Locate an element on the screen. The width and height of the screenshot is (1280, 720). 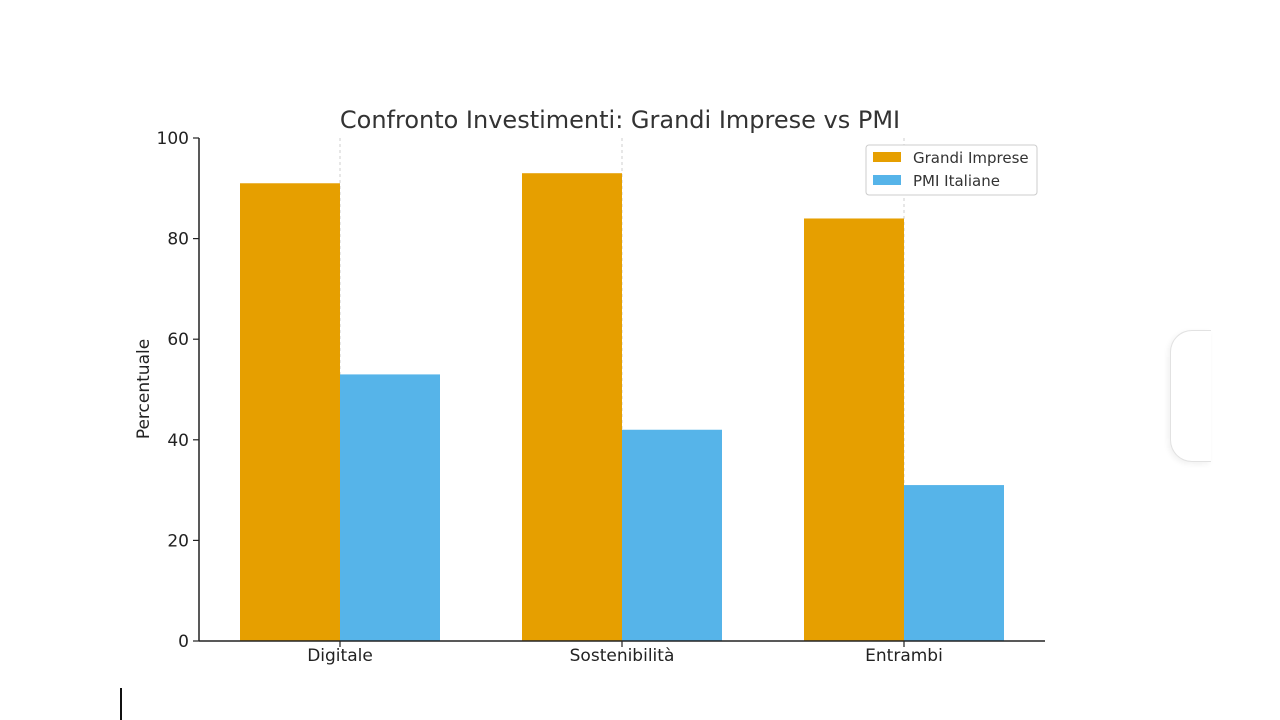
y-axis-label: Percentuale is located at coordinates (144, 389).